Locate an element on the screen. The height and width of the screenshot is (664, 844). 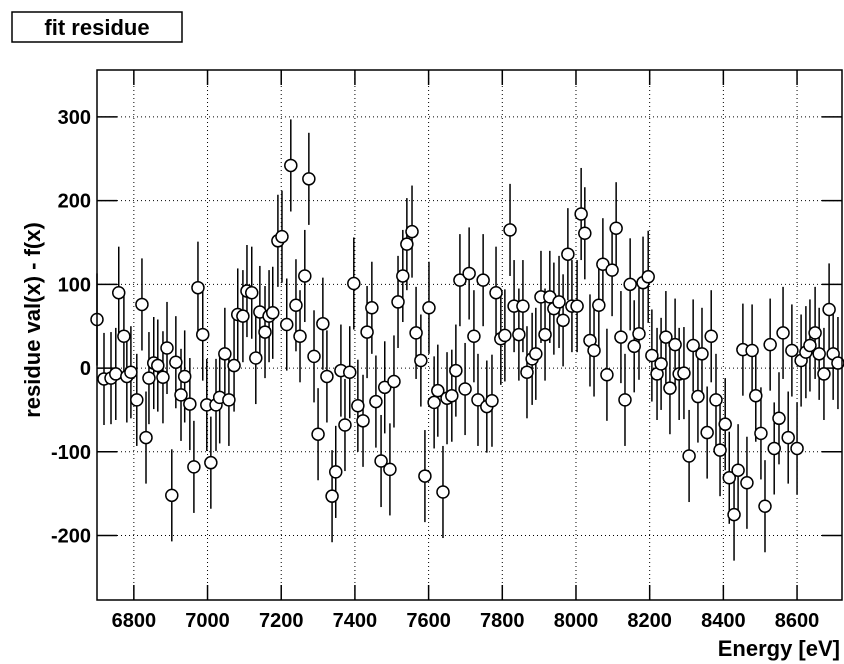
x-tick-label: 7200 is located at coordinates (281, 621).